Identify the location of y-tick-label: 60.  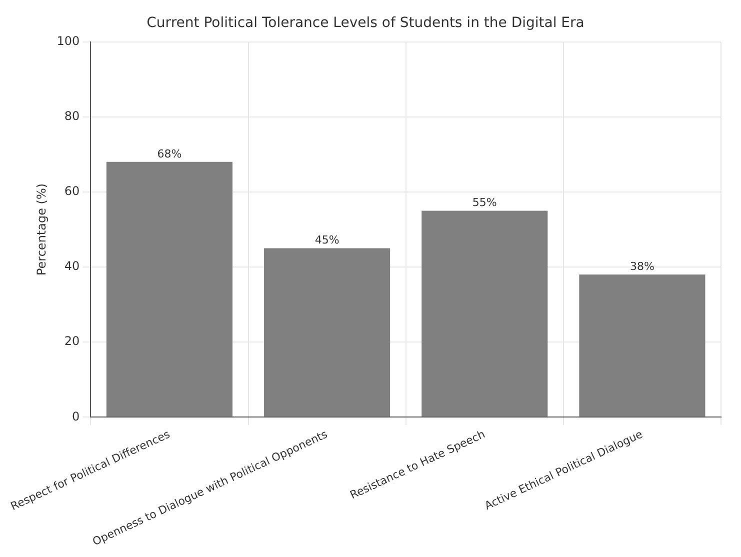
(72, 191).